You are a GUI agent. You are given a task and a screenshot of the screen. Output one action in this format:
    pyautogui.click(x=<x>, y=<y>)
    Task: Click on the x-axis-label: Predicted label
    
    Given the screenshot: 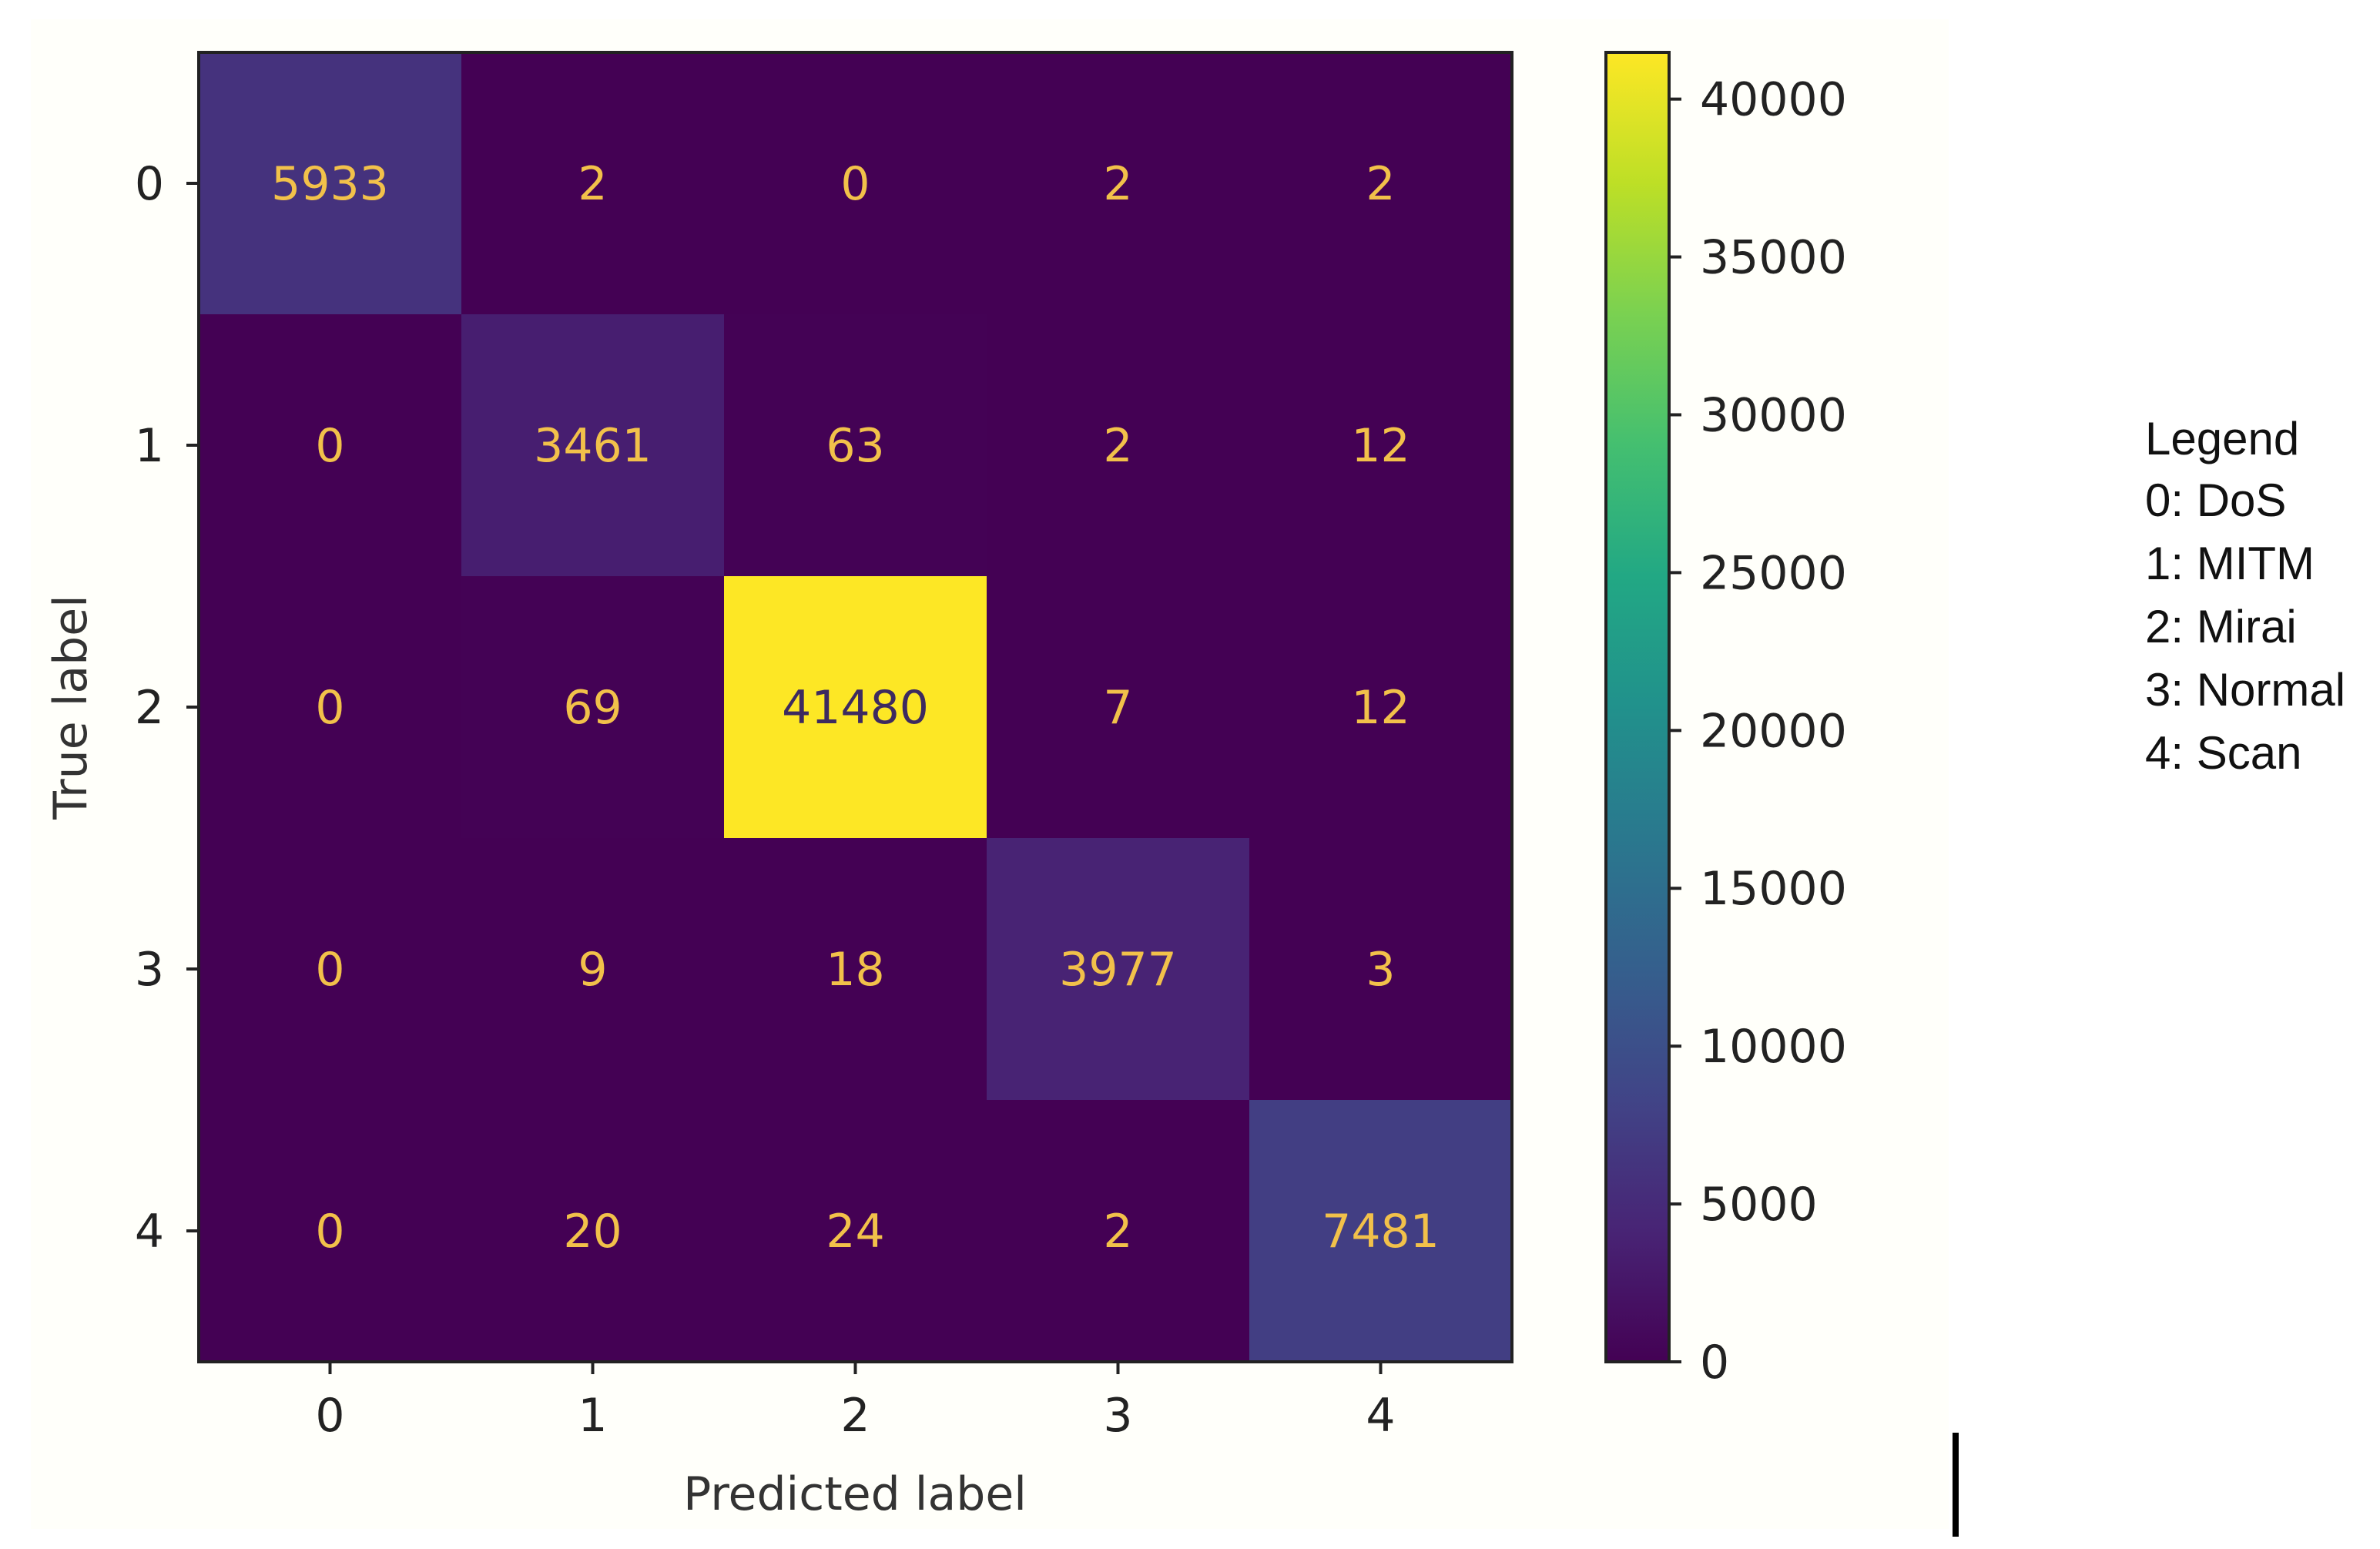 What is the action you would take?
    pyautogui.click(x=855, y=1494)
    